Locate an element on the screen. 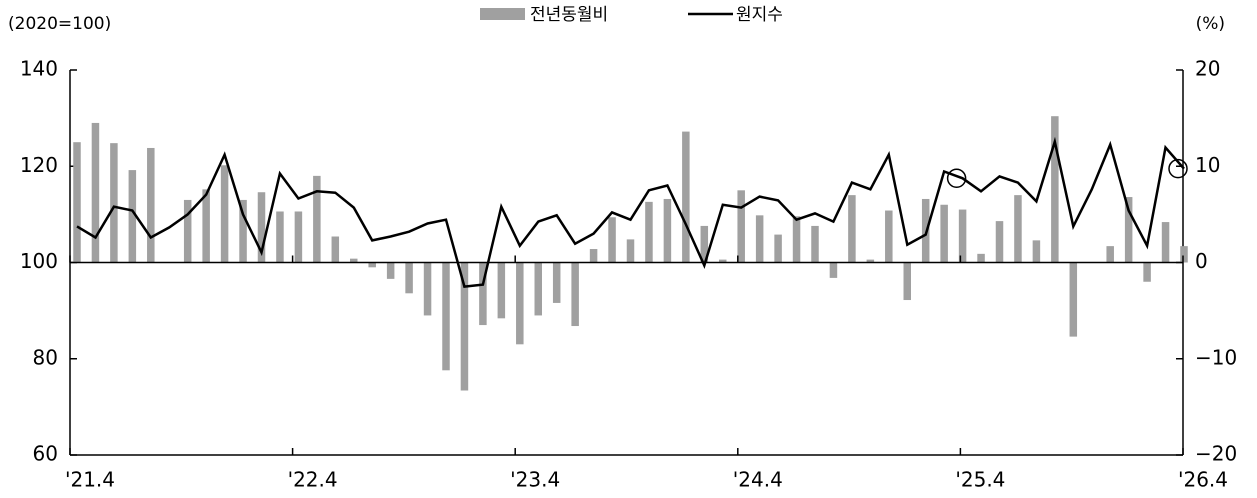 The width and height of the screenshot is (1257, 498). y2-tick-label: 0 is located at coordinates (1201, 261).